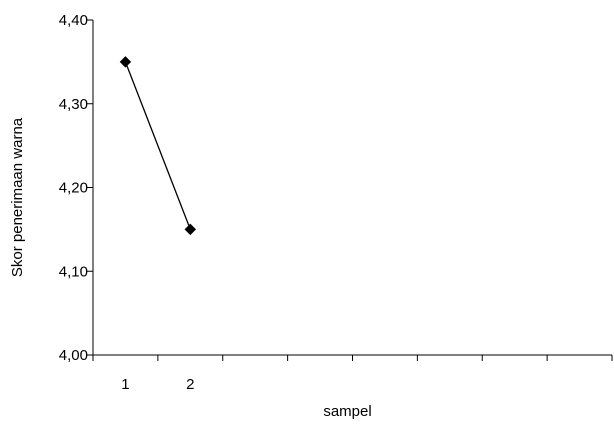 The image size is (614, 430). I want to click on y-tick-label: 4,20, so click(73, 188).